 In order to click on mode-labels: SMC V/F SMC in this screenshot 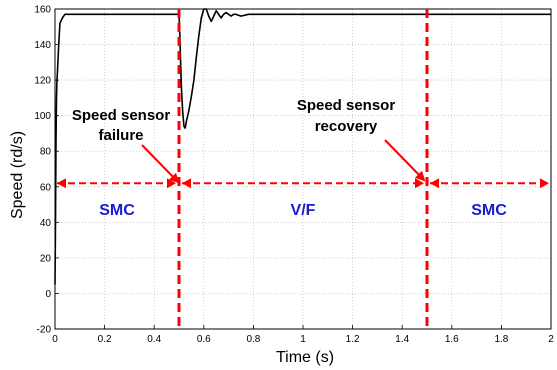, I will do `click(303, 210)`.